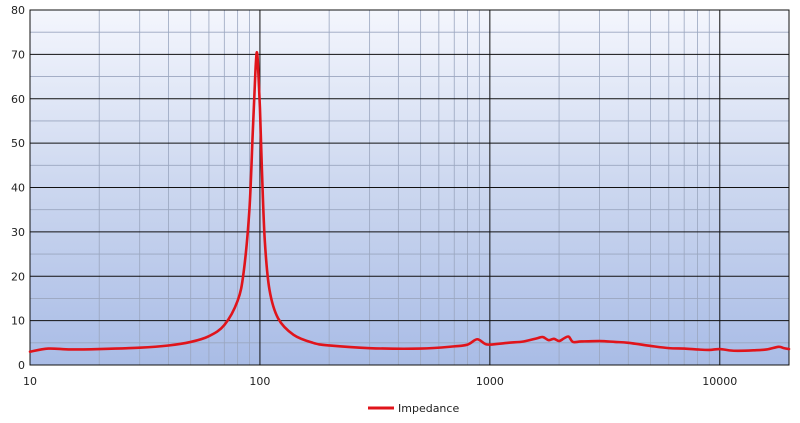  What do you see at coordinates (18, 54) in the screenshot?
I see `y-tick-label: 70` at bounding box center [18, 54].